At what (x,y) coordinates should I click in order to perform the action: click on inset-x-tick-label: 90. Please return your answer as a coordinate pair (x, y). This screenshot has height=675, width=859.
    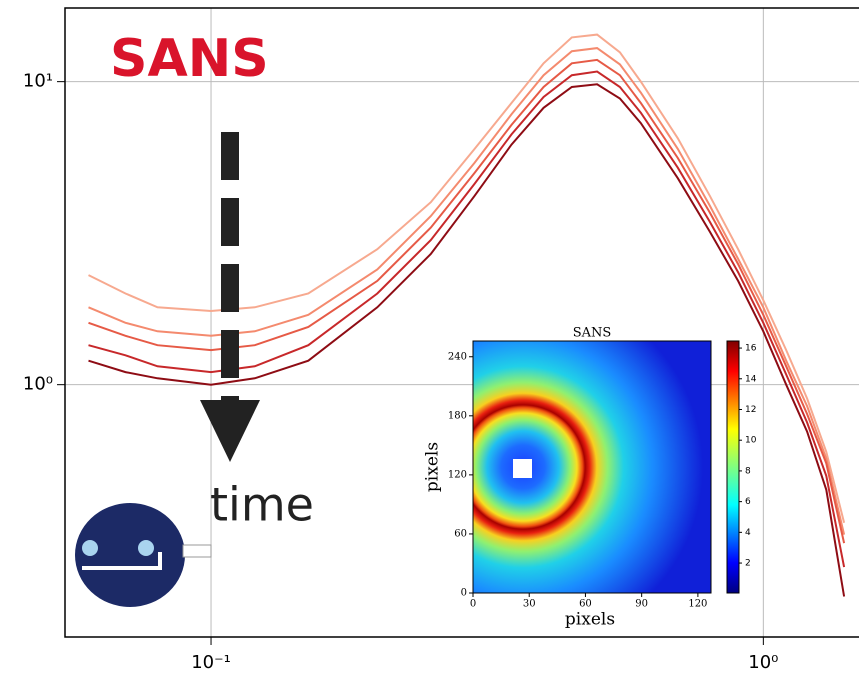
    Looking at the image, I should click on (641, 604).